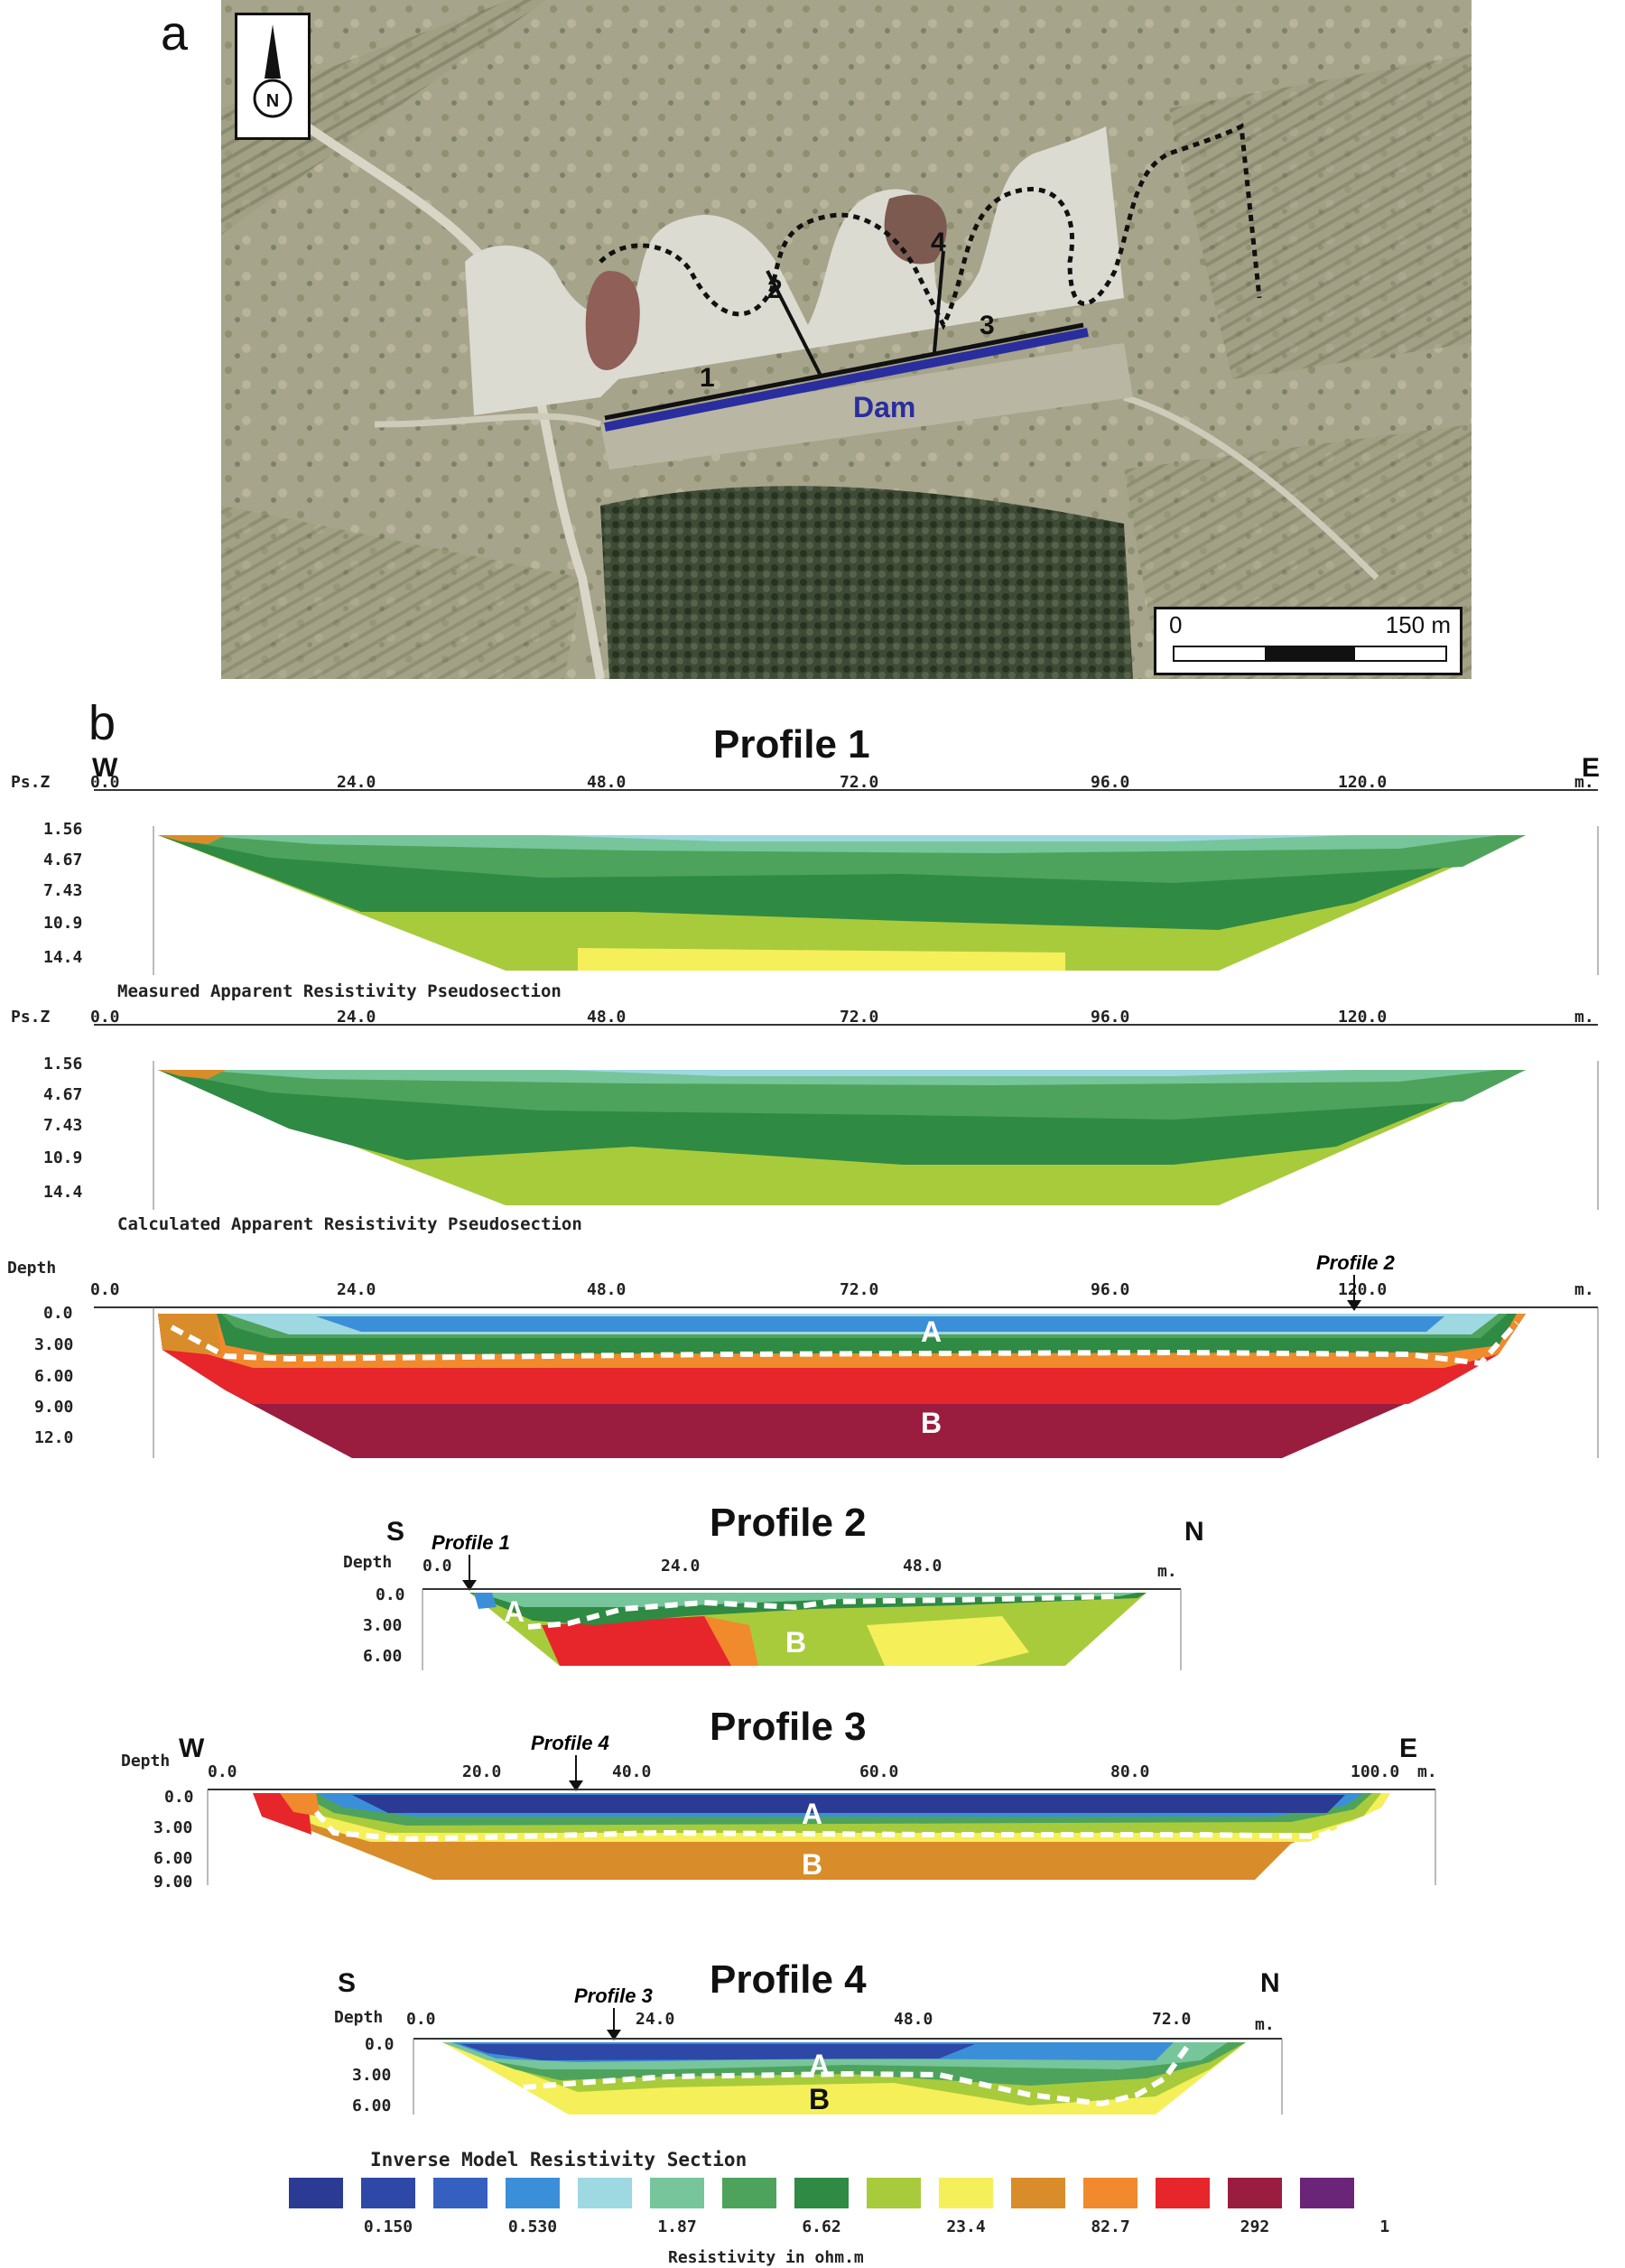 Image resolution: width=1625 pixels, height=2268 pixels. I want to click on p1c-tick-5: 120.0, so click(1362, 1017).